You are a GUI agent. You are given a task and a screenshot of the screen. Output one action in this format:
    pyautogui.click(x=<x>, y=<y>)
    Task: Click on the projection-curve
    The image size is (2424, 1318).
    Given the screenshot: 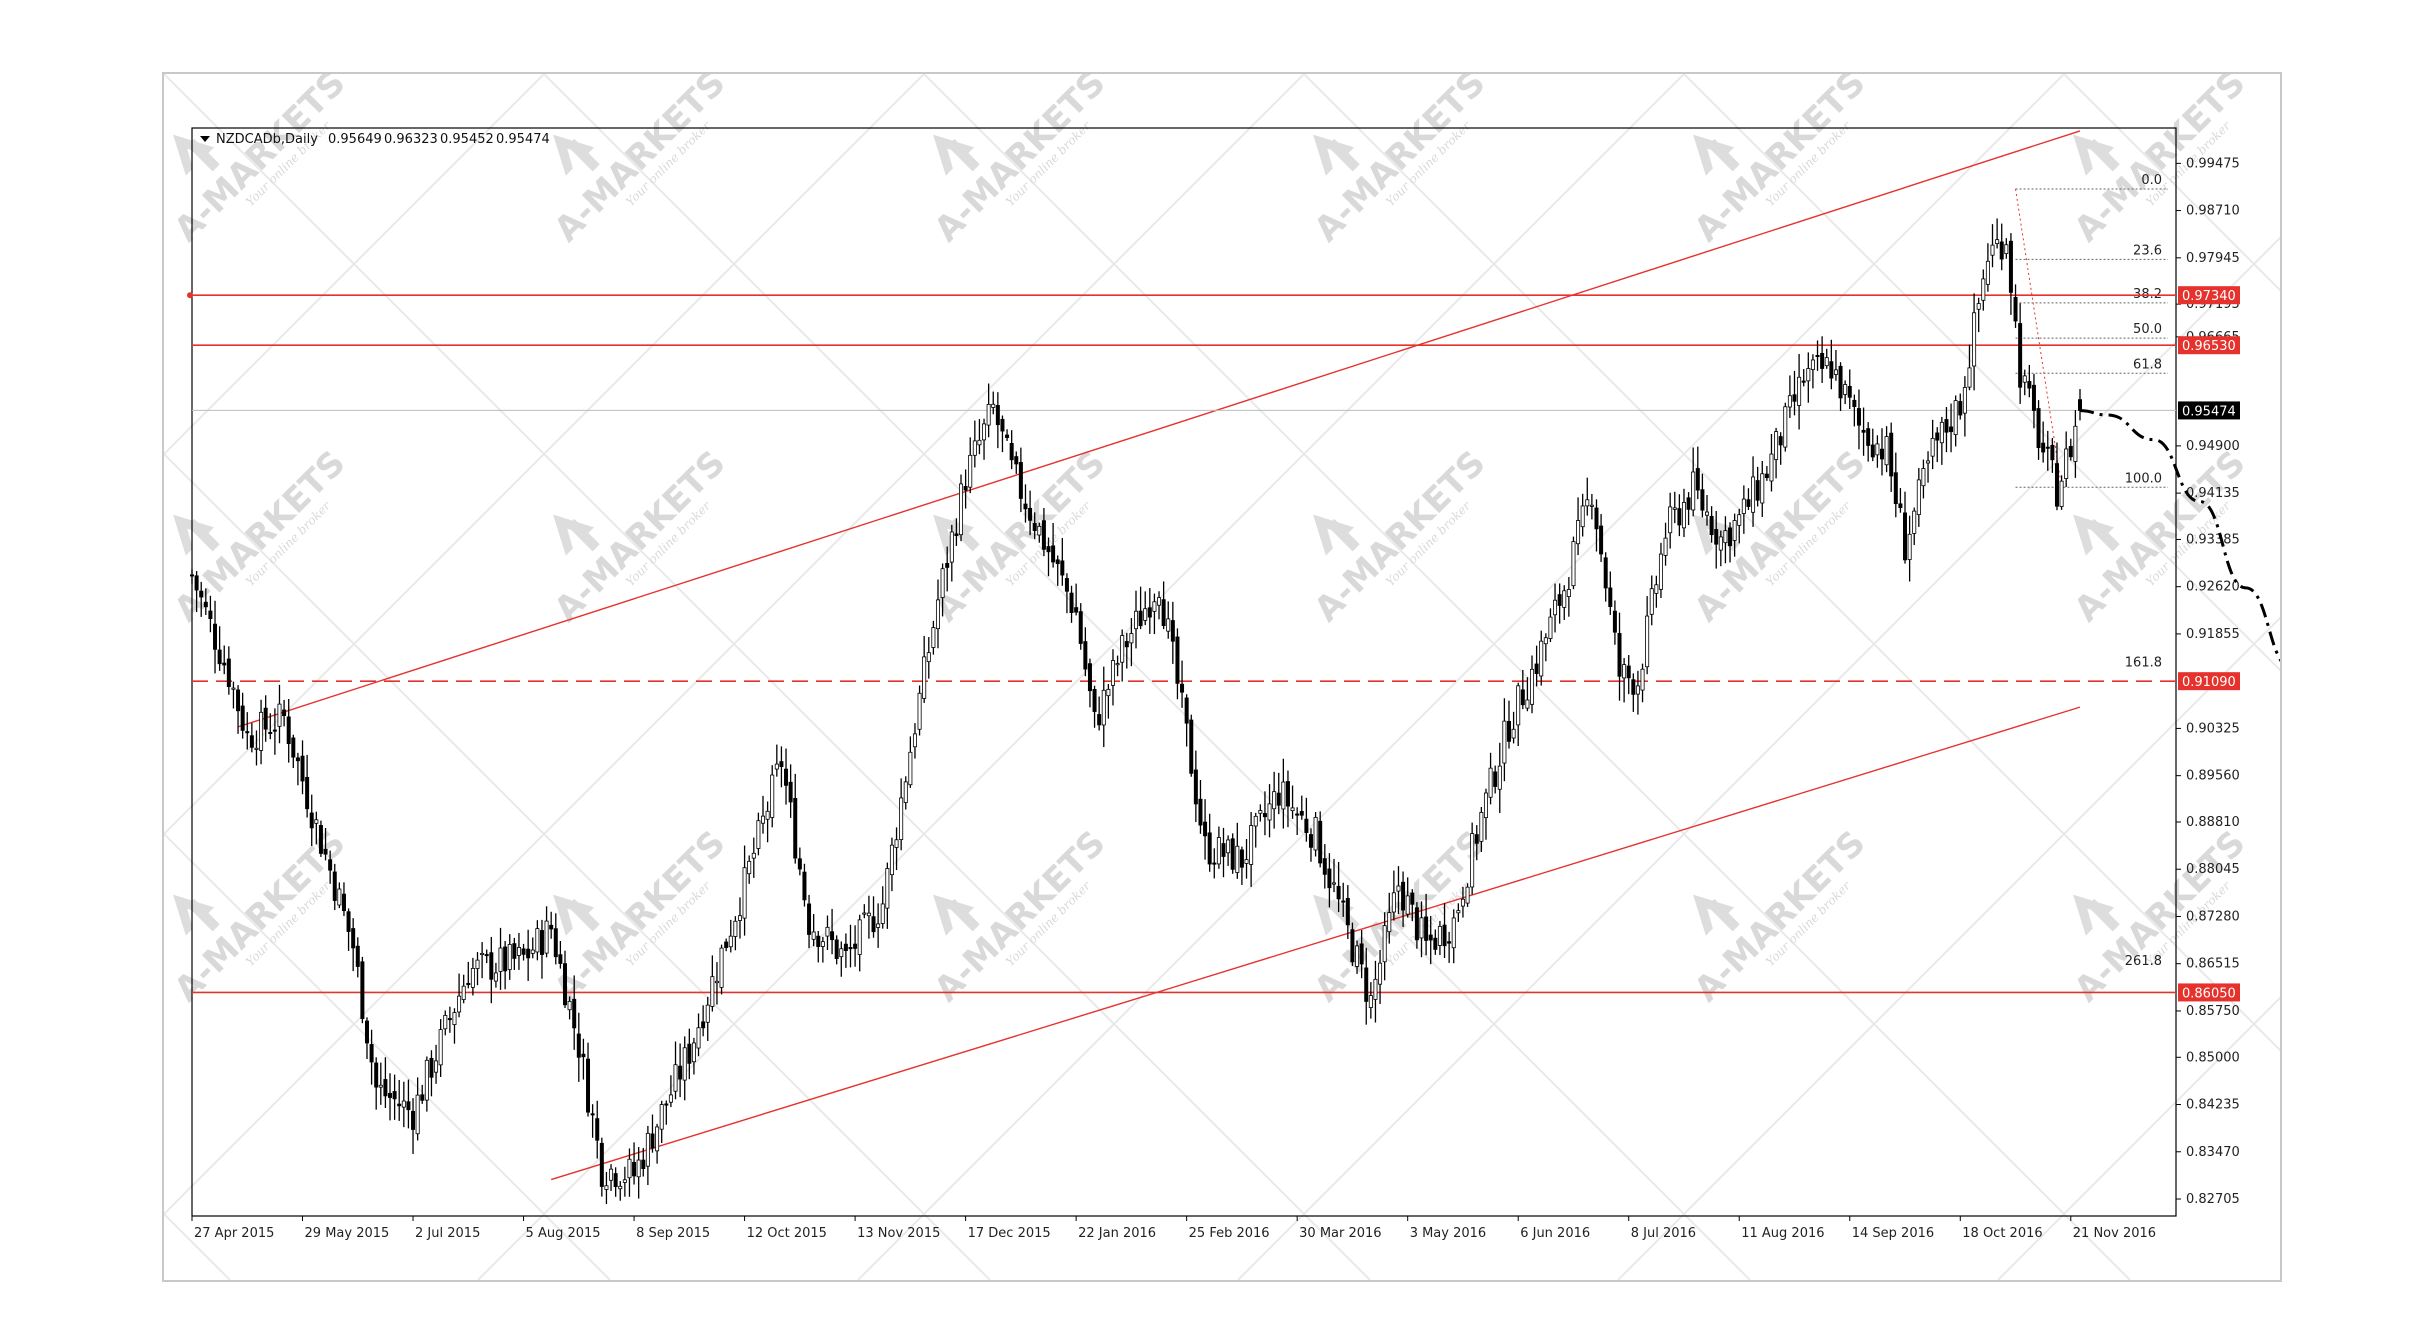 What is the action you would take?
    pyautogui.click(x=2179, y=535)
    